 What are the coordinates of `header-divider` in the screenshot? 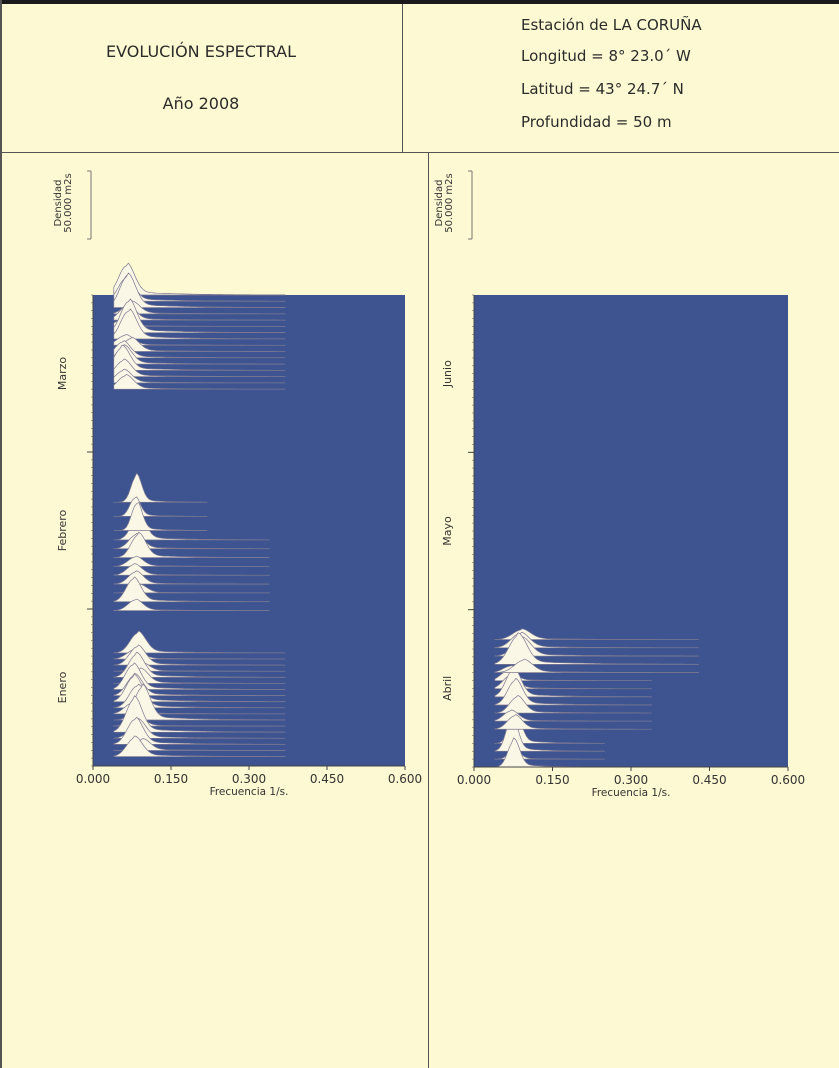 It's located at (419, 152).